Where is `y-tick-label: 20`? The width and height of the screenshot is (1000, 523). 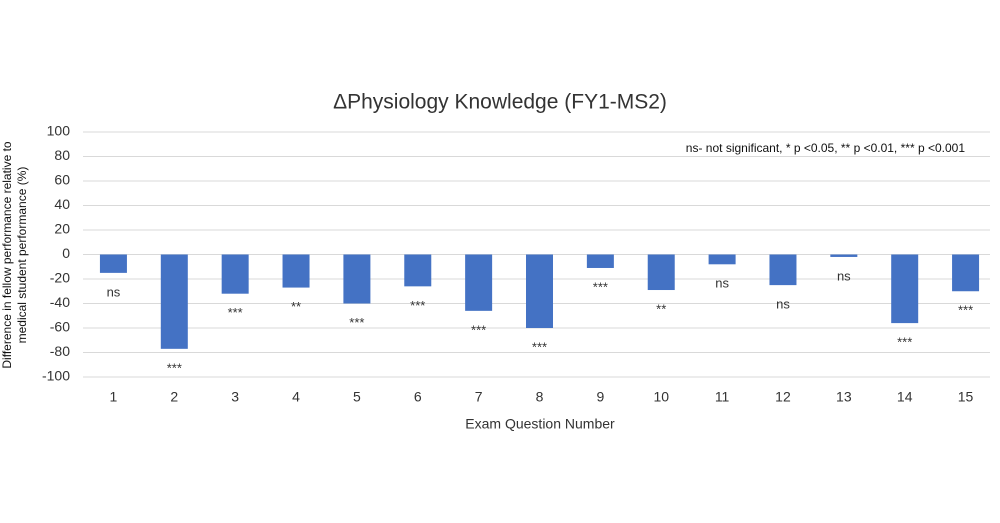
y-tick-label: 20 is located at coordinates (62, 229).